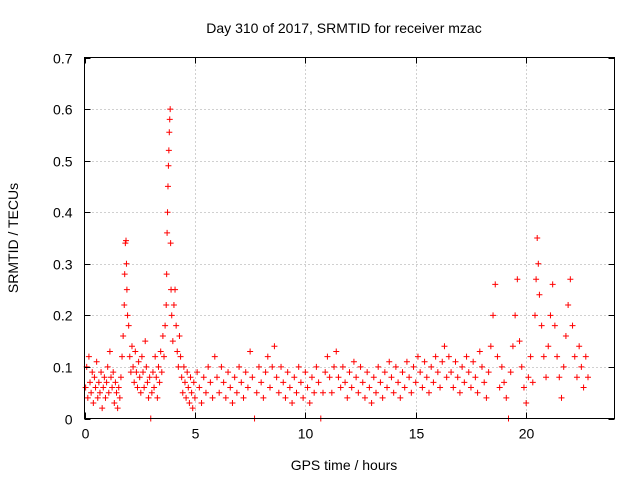  I want to click on x-tick-label: 20, so click(527, 434).